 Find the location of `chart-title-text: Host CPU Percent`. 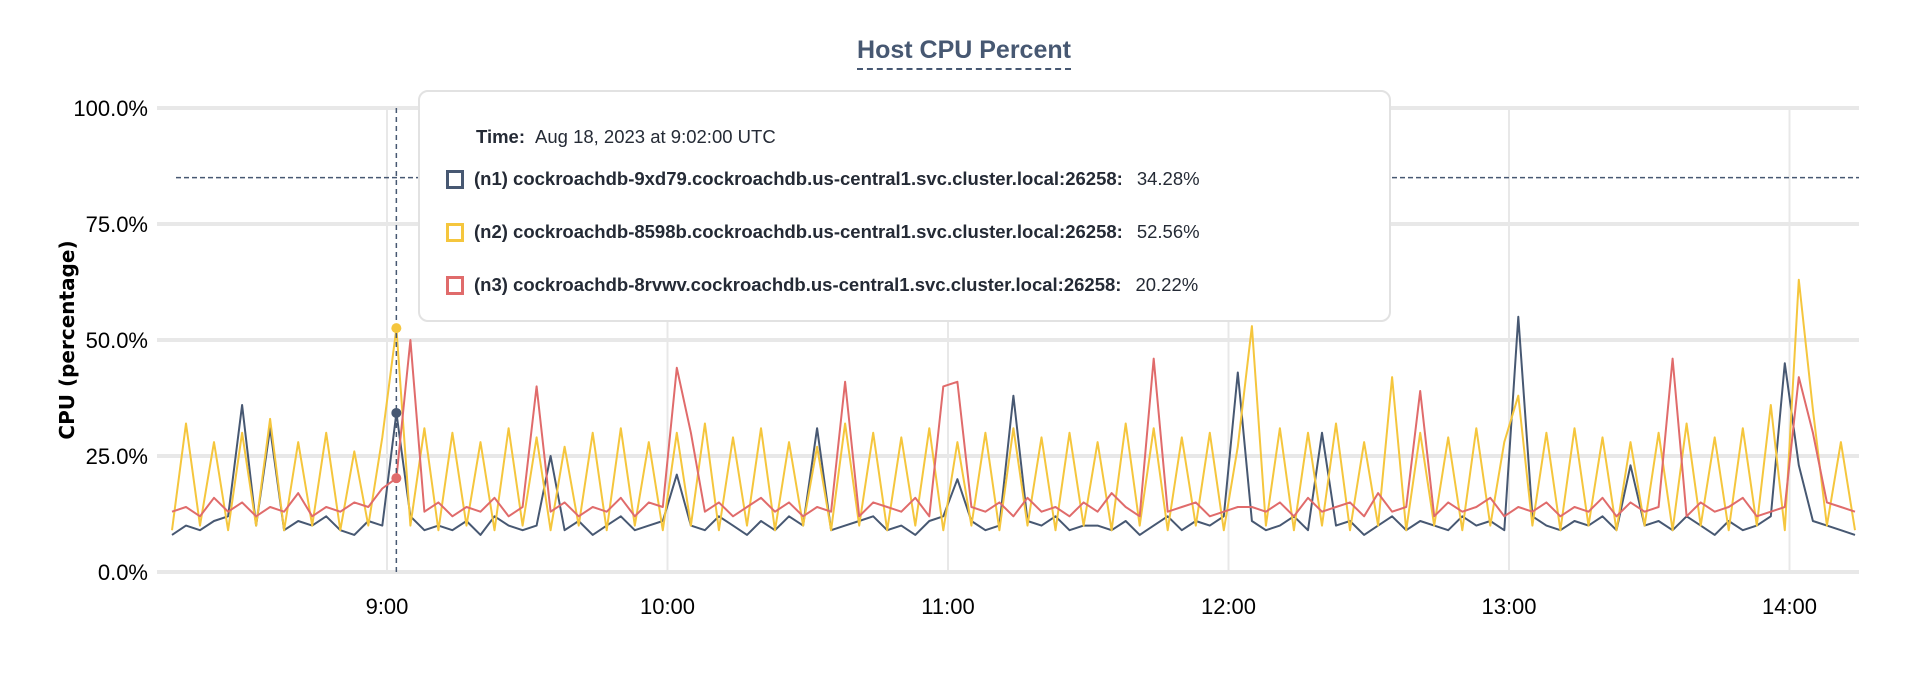

chart-title-text: Host CPU Percent is located at coordinates (964, 53).